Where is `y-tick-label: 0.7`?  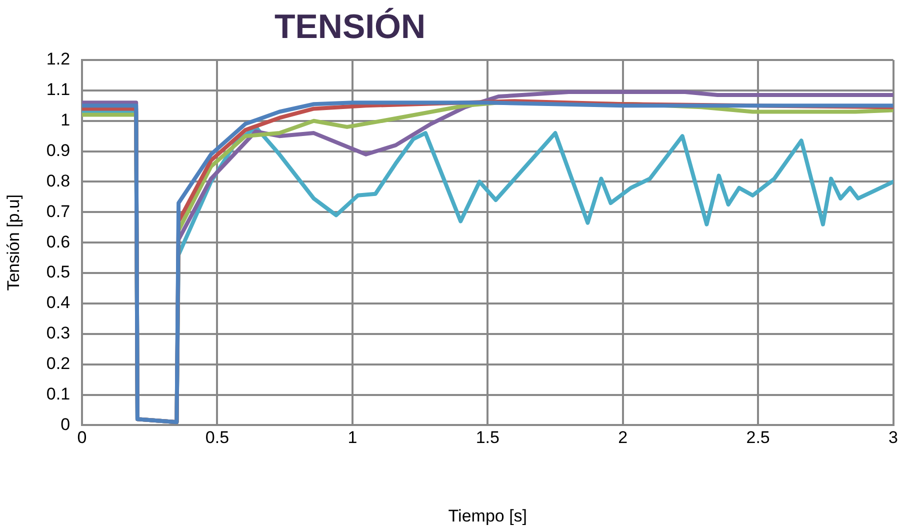 y-tick-label: 0.7 is located at coordinates (58, 211).